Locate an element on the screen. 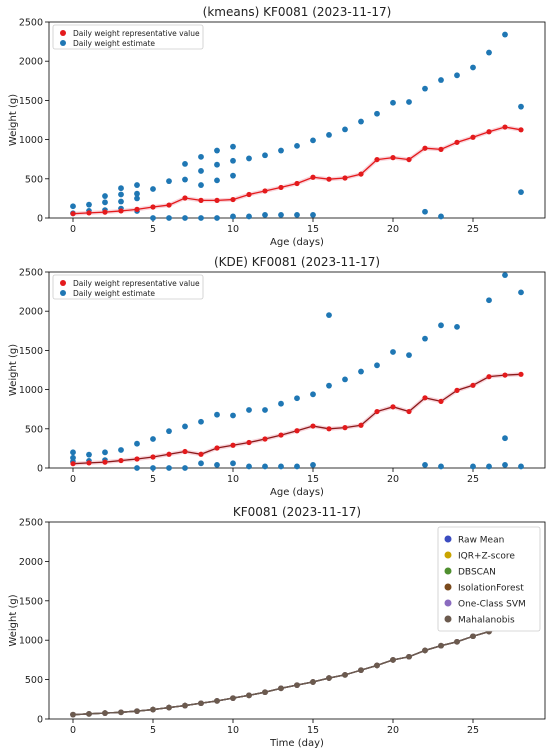  legend-label: Daily weight estimate is located at coordinates (114, 43).